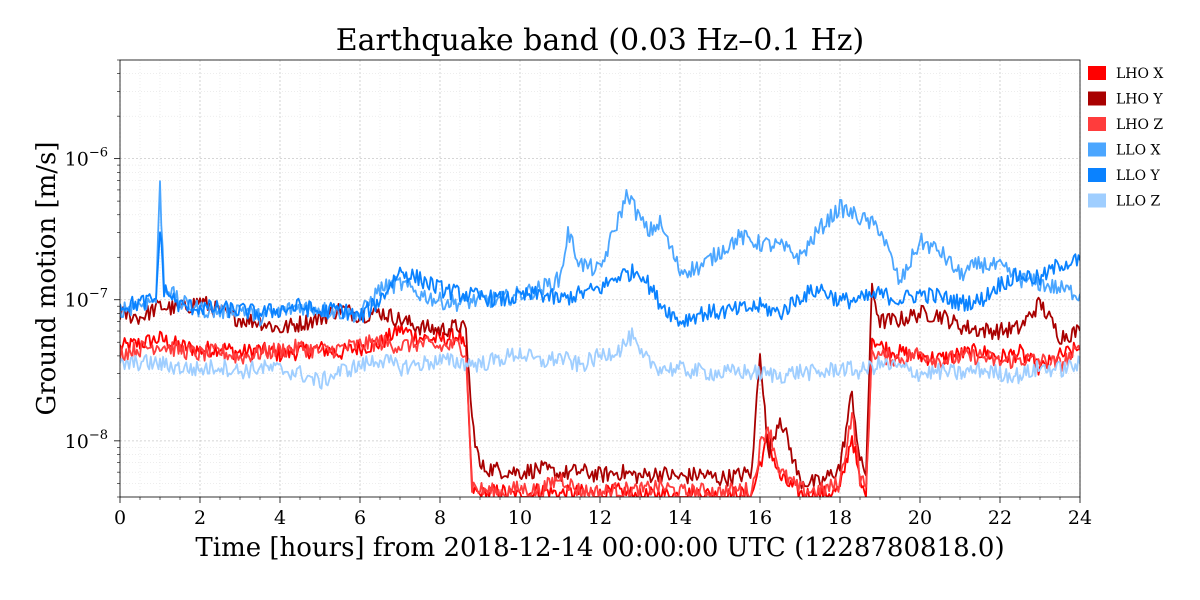  Describe the element at coordinates (360, 518) in the screenshot. I see `x-tick-label: 6` at that location.